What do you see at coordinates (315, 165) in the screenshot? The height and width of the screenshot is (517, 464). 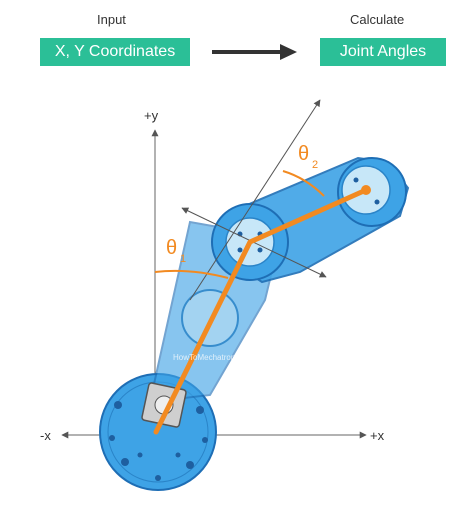 I see `theta2-subscript: 2` at bounding box center [315, 165].